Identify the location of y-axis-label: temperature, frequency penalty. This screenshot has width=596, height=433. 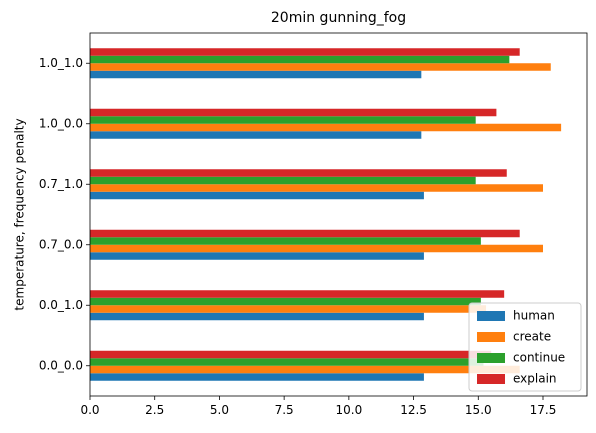
(20, 214).